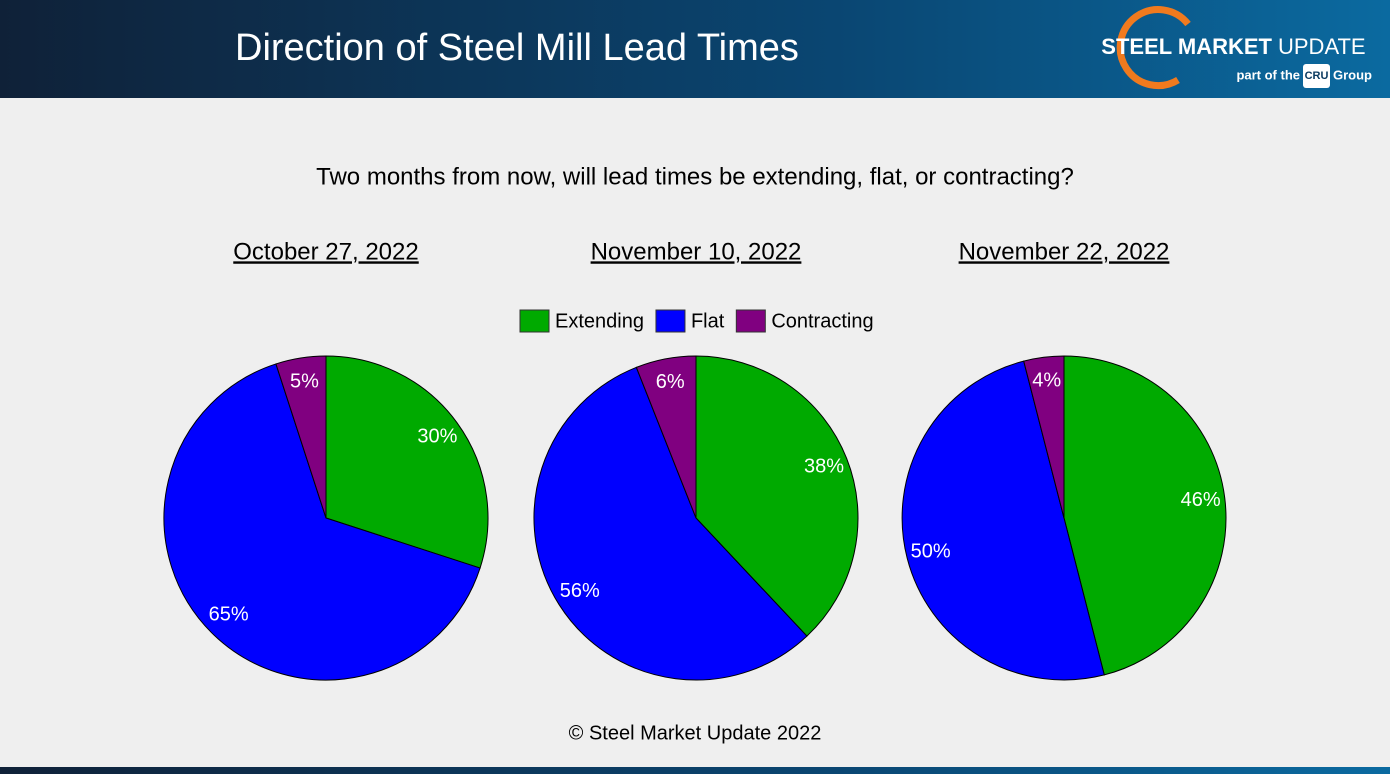 The image size is (1390, 774). Describe the element at coordinates (695, 770) in the screenshot. I see `footer-bar` at that location.